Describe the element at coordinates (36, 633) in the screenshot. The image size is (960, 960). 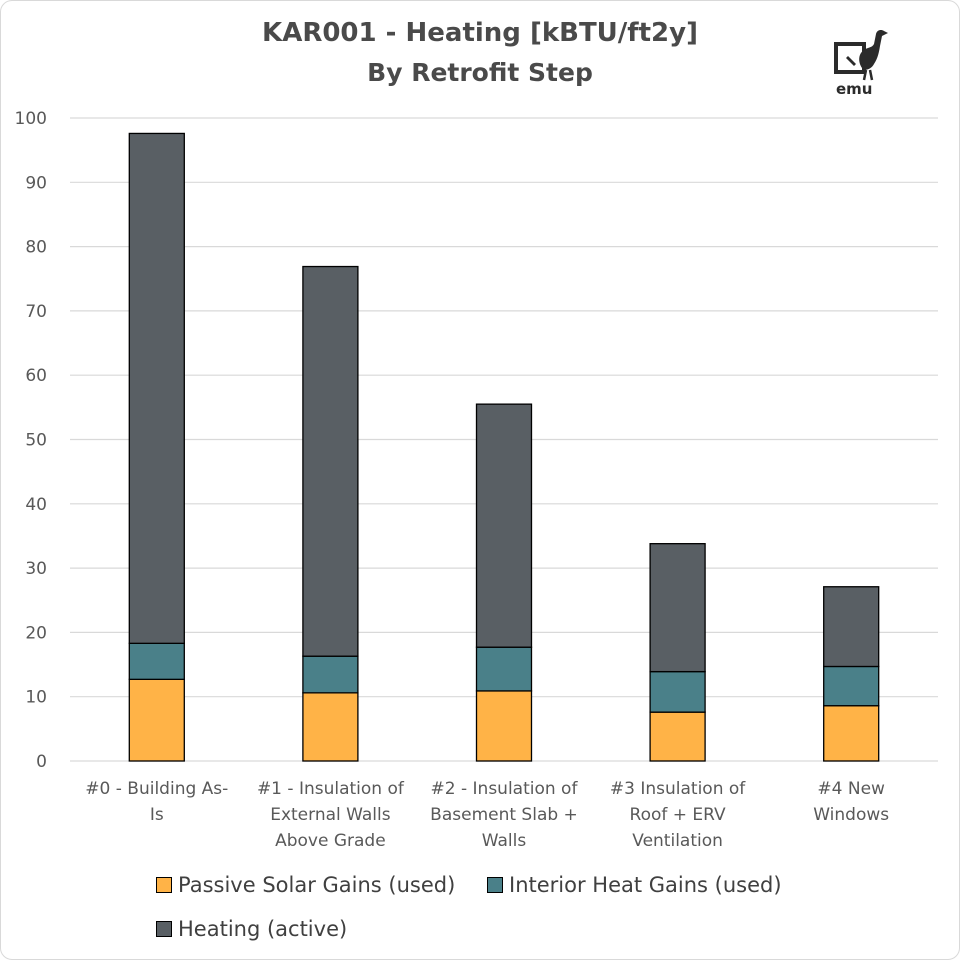
I see `y-tick-label: 20` at that location.